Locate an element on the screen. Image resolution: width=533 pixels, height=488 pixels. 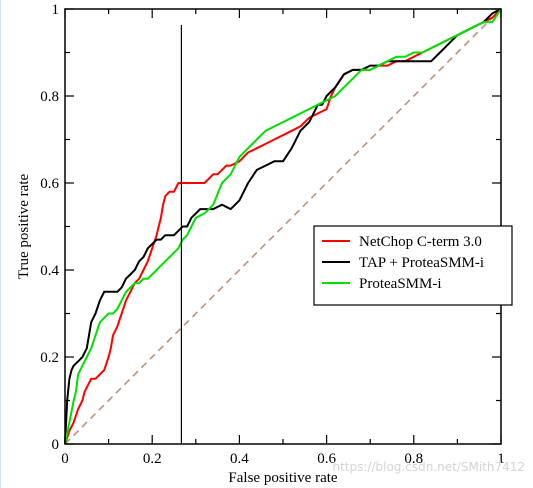
legend-label: ProteaSMM-i is located at coordinates (400, 284).